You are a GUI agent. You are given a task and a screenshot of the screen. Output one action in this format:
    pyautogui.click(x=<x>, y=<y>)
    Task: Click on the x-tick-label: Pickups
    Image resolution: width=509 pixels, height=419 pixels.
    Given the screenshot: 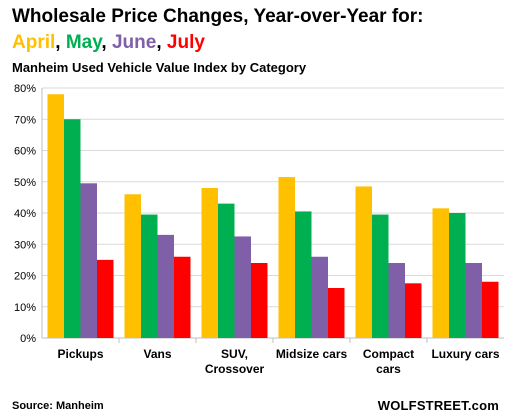 What is the action you would take?
    pyautogui.click(x=80, y=354)
    